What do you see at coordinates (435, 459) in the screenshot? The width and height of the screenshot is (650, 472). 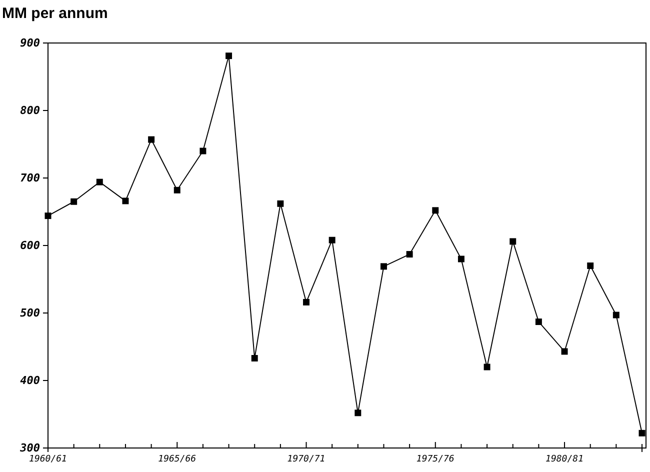 I see `x-tick-label: 1975/76` at bounding box center [435, 459].